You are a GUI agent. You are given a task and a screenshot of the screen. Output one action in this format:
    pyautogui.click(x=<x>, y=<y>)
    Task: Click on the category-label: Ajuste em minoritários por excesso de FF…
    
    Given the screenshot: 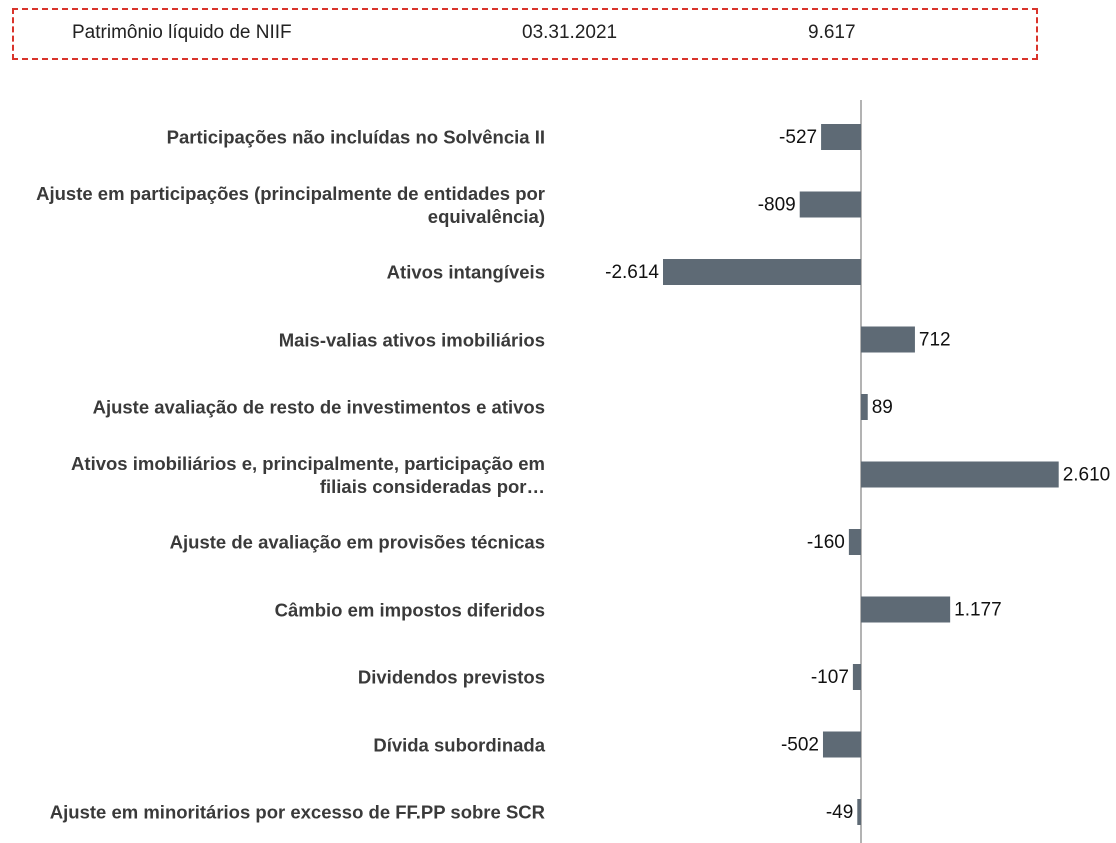 What is the action you would take?
    pyautogui.click(x=297, y=812)
    